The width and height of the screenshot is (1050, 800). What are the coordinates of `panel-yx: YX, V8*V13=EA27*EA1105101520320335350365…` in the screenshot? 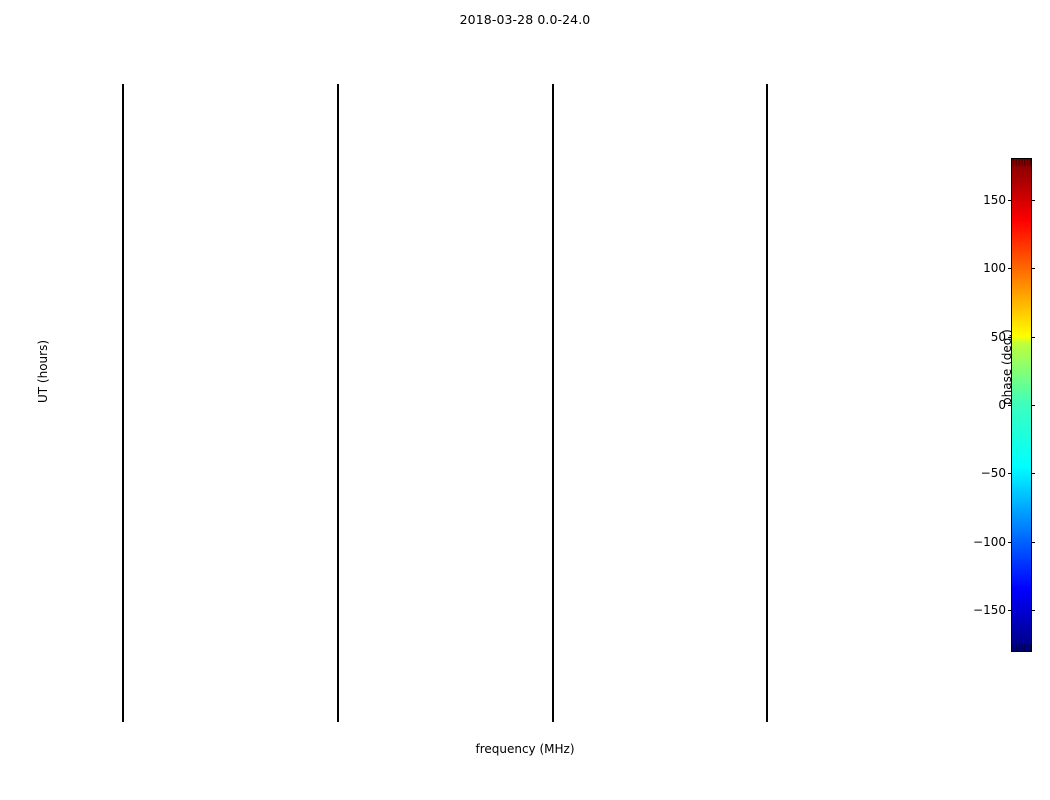 It's located at (767, 403).